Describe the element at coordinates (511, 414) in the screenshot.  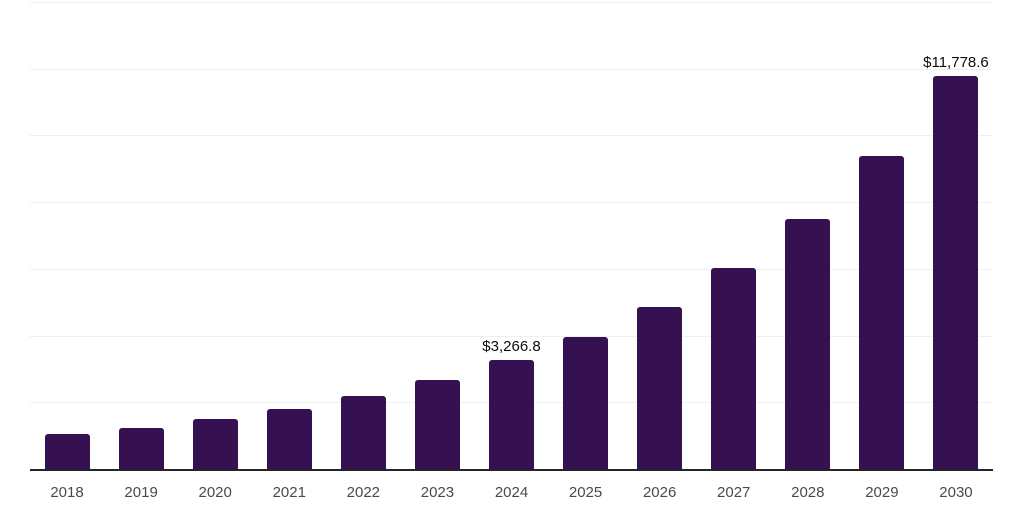
I see `bar-2024` at that location.